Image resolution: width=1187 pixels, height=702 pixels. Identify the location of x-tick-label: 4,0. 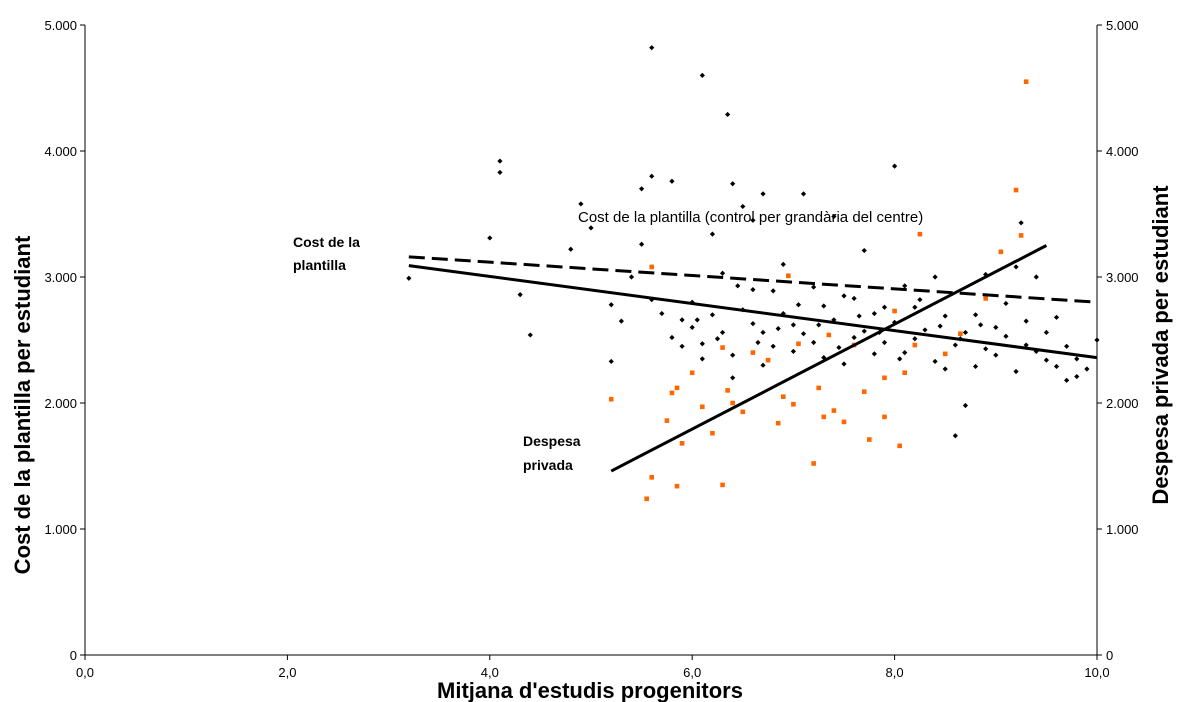
(490, 672).